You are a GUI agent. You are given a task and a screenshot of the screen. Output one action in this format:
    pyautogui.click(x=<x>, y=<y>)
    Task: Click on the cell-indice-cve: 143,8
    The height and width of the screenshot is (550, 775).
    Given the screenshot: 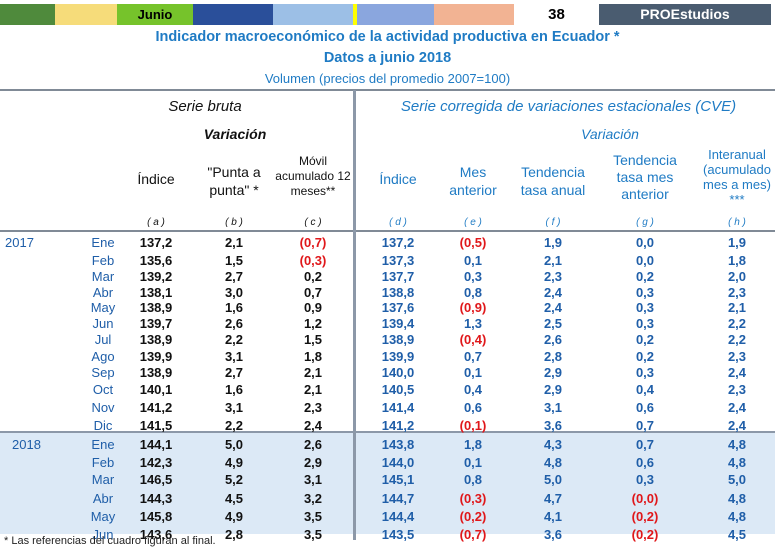 What is the action you would take?
    pyautogui.click(x=398, y=444)
    